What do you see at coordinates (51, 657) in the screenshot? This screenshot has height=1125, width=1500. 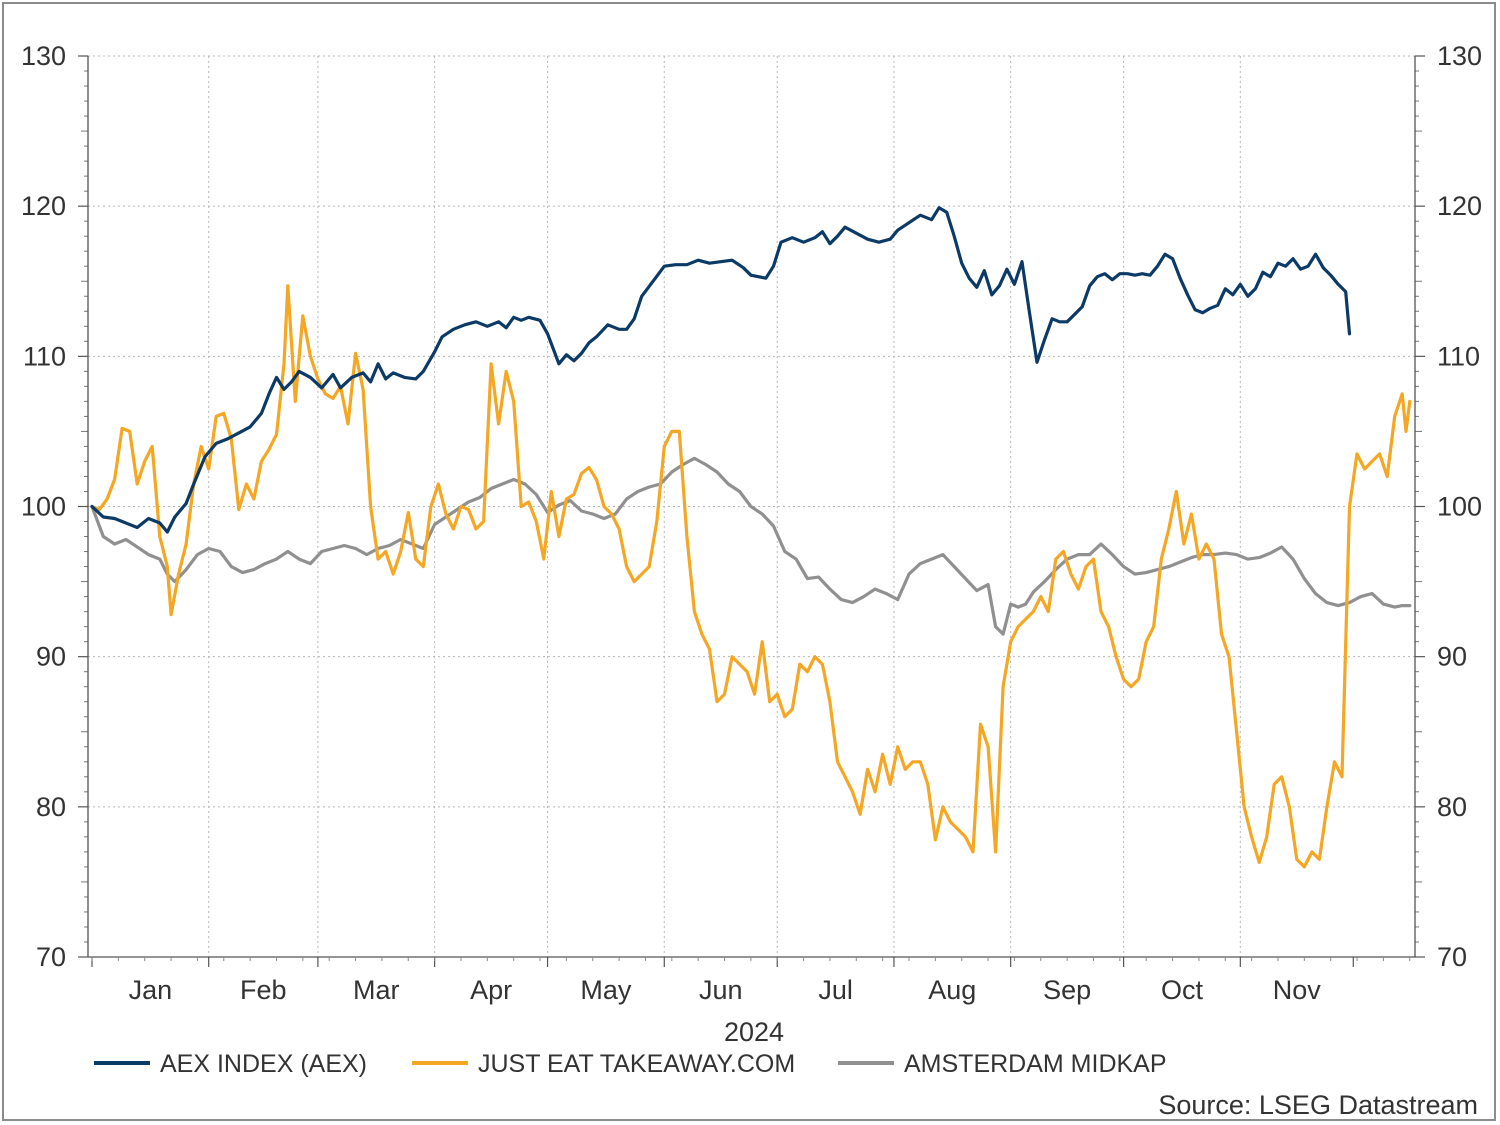 I see `y-tick-label-left: 90` at bounding box center [51, 657].